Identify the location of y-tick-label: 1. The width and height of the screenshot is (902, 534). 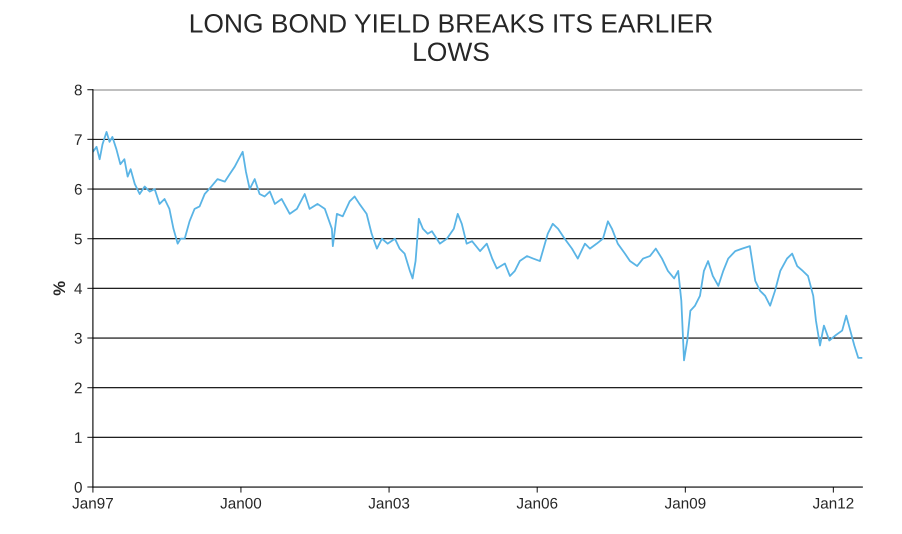
(78, 437).